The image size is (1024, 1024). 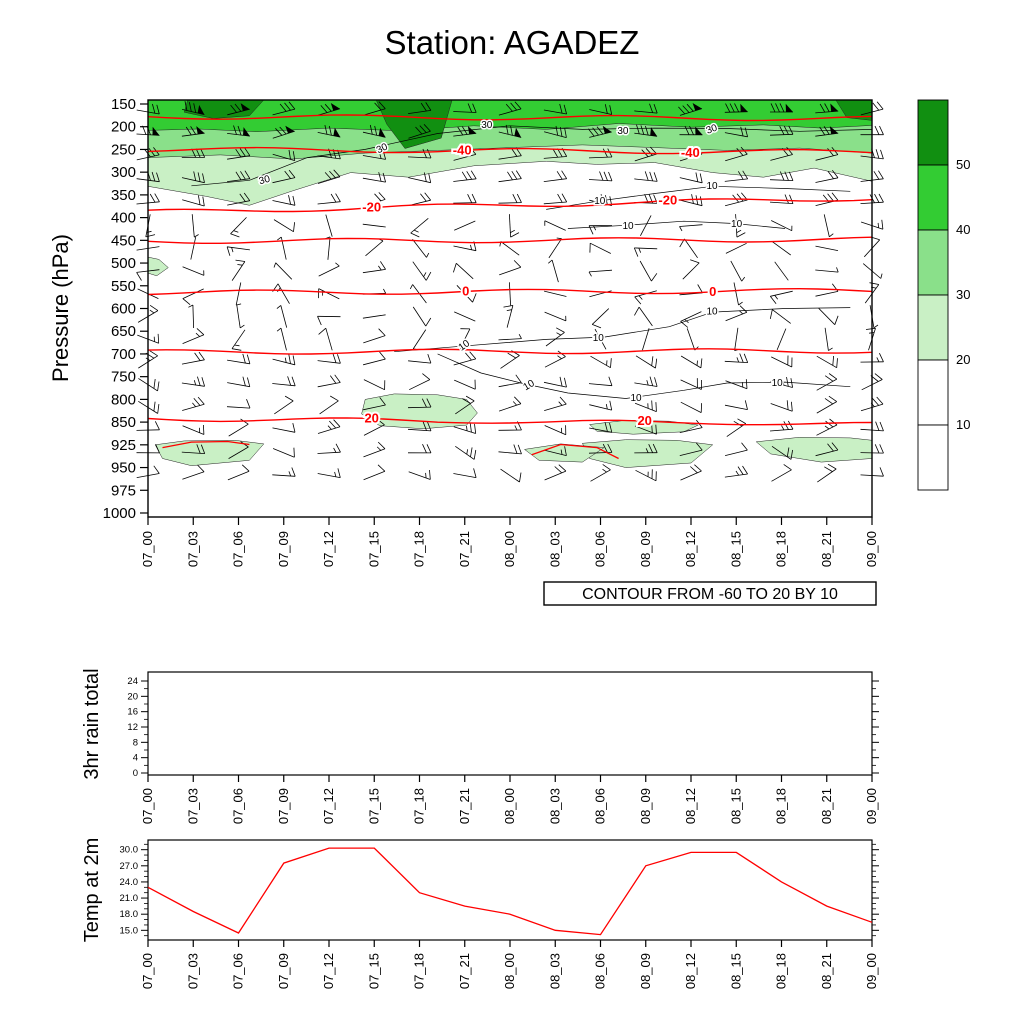 I want to click on time-tick-label: 08_21, so click(x=826, y=806).